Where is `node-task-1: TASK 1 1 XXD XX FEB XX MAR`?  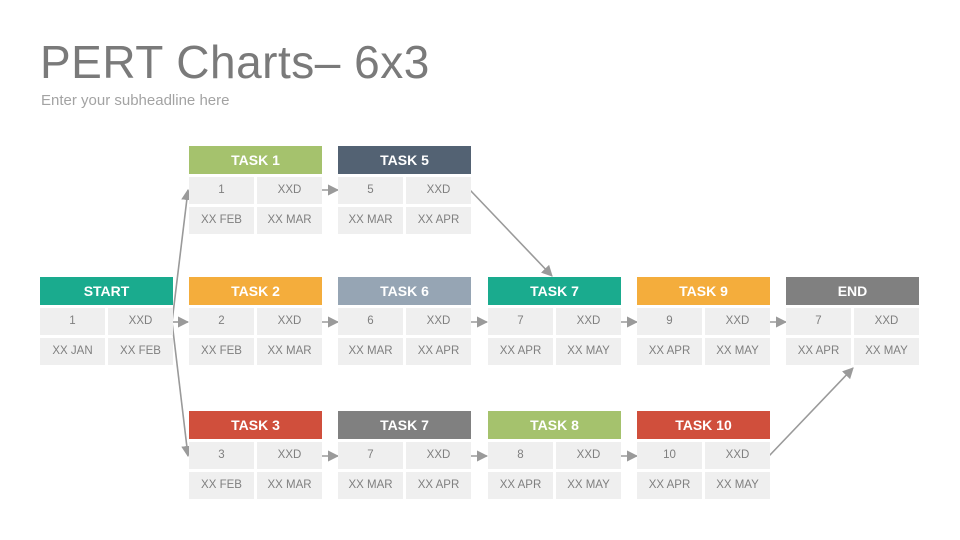 node-task-1: TASK 1 1 XXD XX FEB XX MAR is located at coordinates (255, 190).